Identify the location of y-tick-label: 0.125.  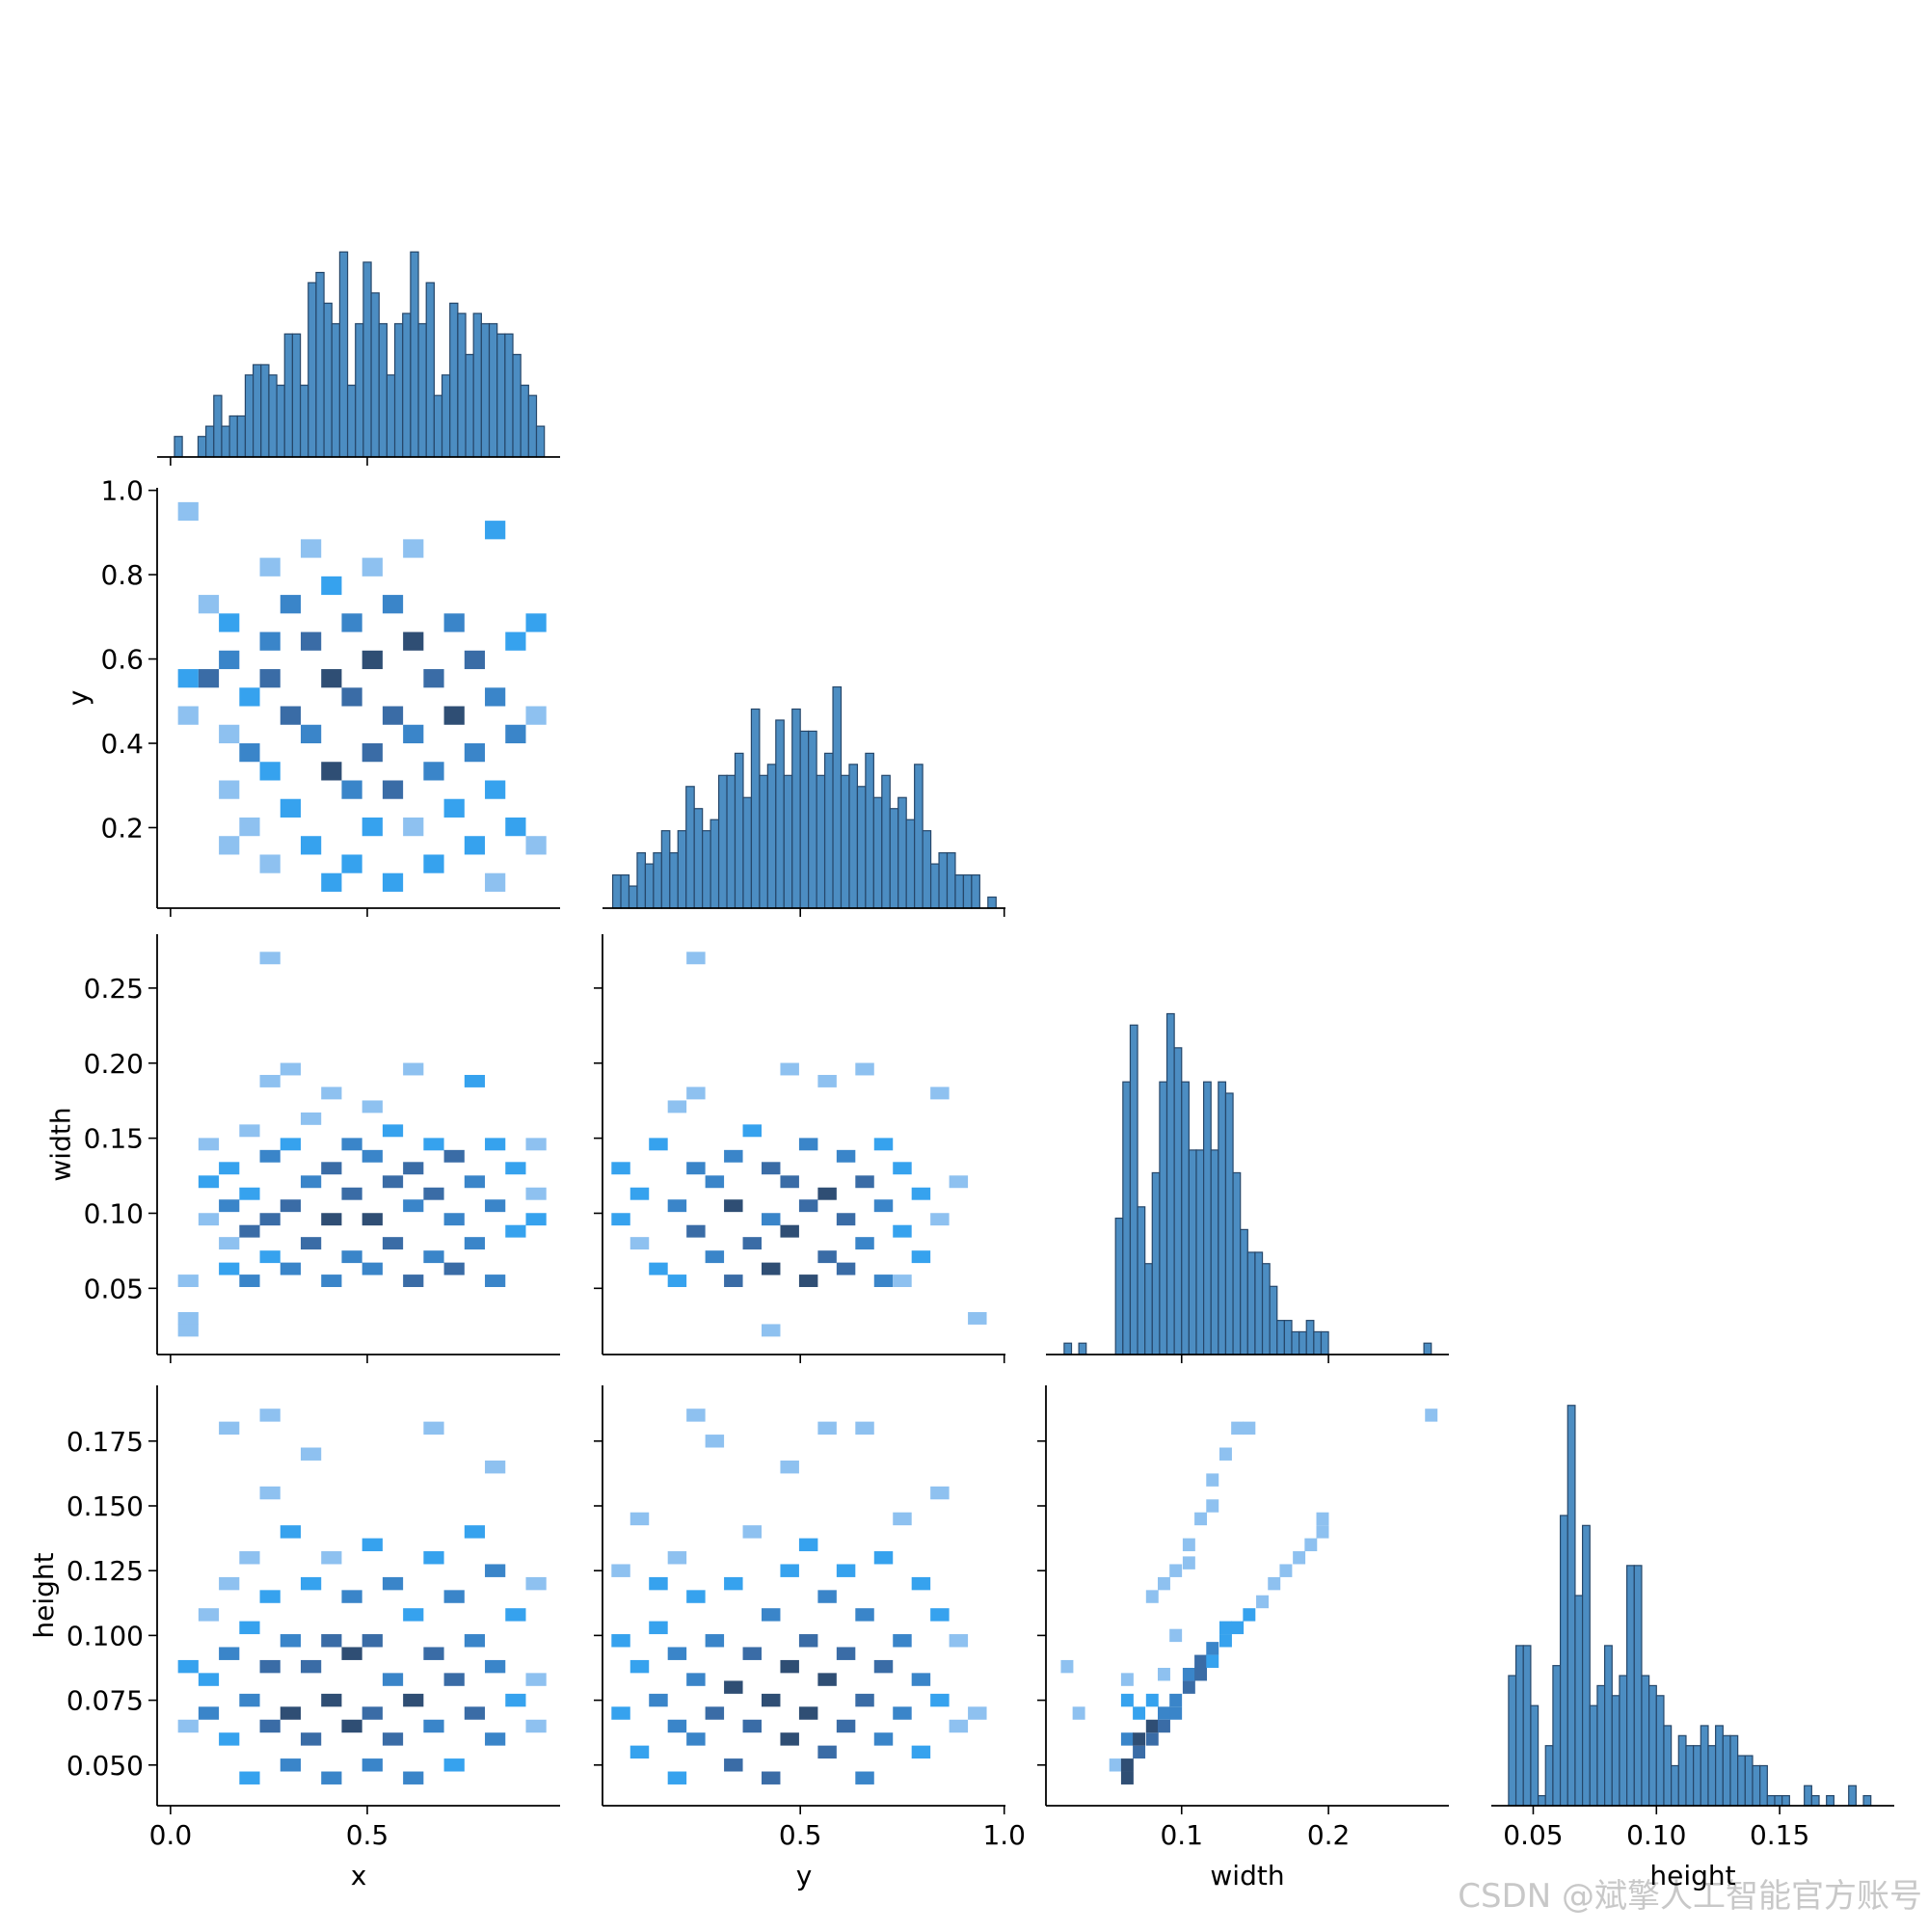
(105, 1571).